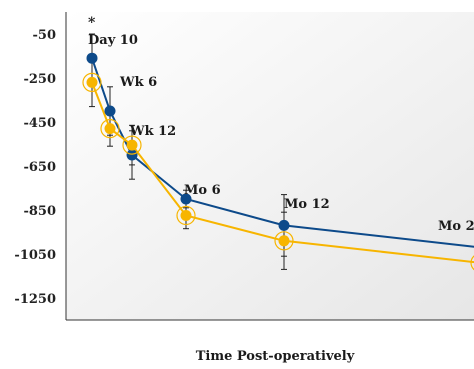  Describe the element at coordinates (113, 40) in the screenshot. I see `point-label: Day 10` at that location.